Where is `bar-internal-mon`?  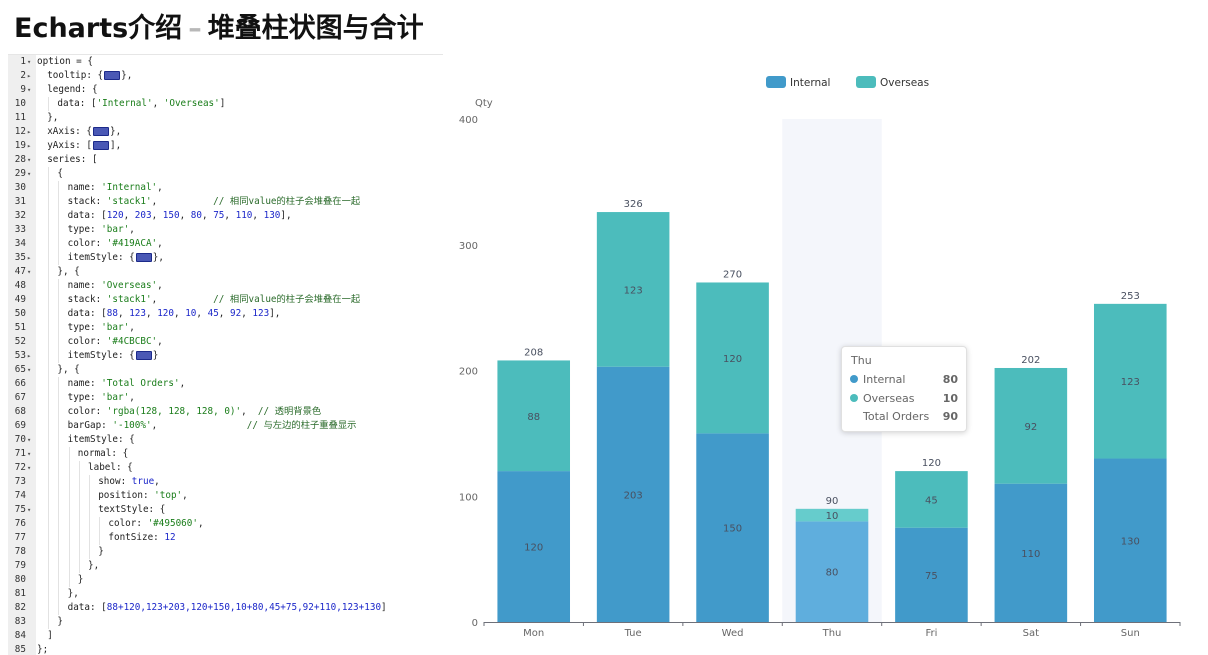 bar-internal-mon is located at coordinates (534, 546).